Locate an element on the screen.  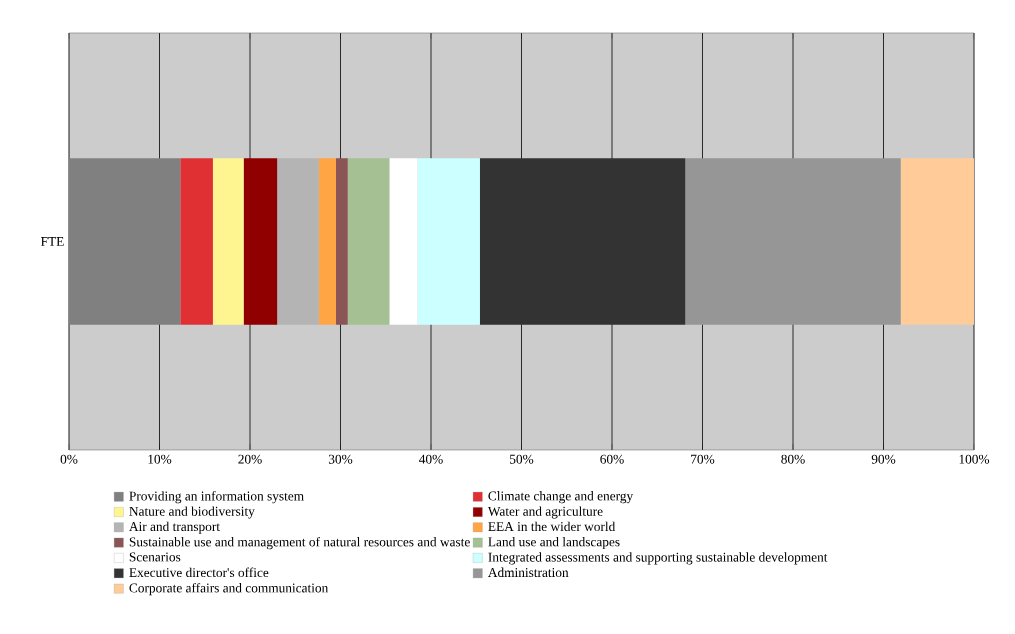
legend-label: Water and agriculture is located at coordinates (545, 512).